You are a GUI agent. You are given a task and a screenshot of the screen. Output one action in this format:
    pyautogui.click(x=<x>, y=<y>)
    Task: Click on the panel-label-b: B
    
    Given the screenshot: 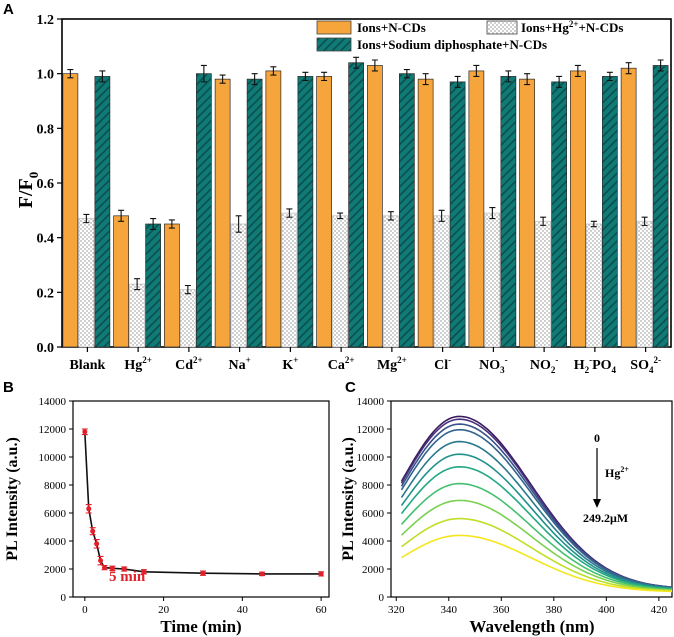 What is the action you would take?
    pyautogui.click(x=8, y=387)
    